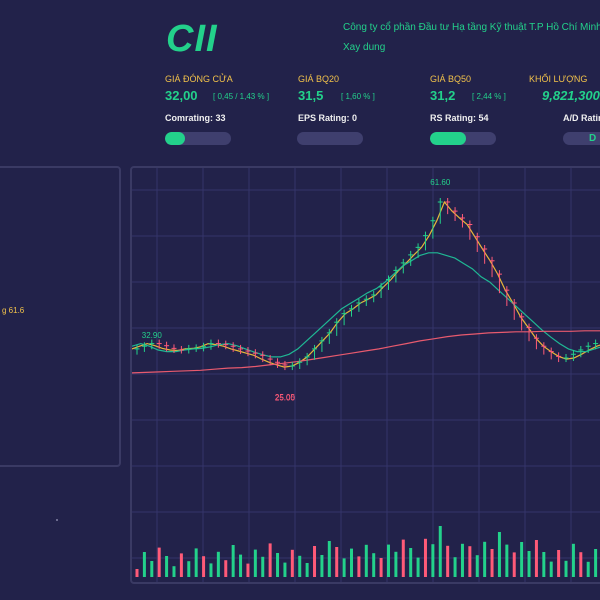 The width and height of the screenshot is (600, 600). What do you see at coordinates (448, 138) in the screenshot?
I see `rs-rating-bar-fill` at bounding box center [448, 138].